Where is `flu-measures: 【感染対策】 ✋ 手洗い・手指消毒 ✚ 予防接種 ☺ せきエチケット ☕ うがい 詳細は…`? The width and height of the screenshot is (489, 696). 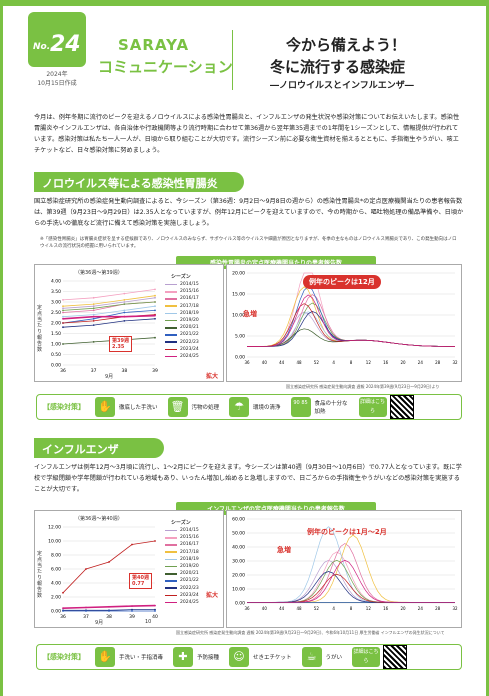
flu-measures: 【感染対策】 ✋ 手洗い・手指消毒 ✚ 予防接種 ☺ せきエチケット ☕ うがい 詳細は… is located at coordinates (249, 657).